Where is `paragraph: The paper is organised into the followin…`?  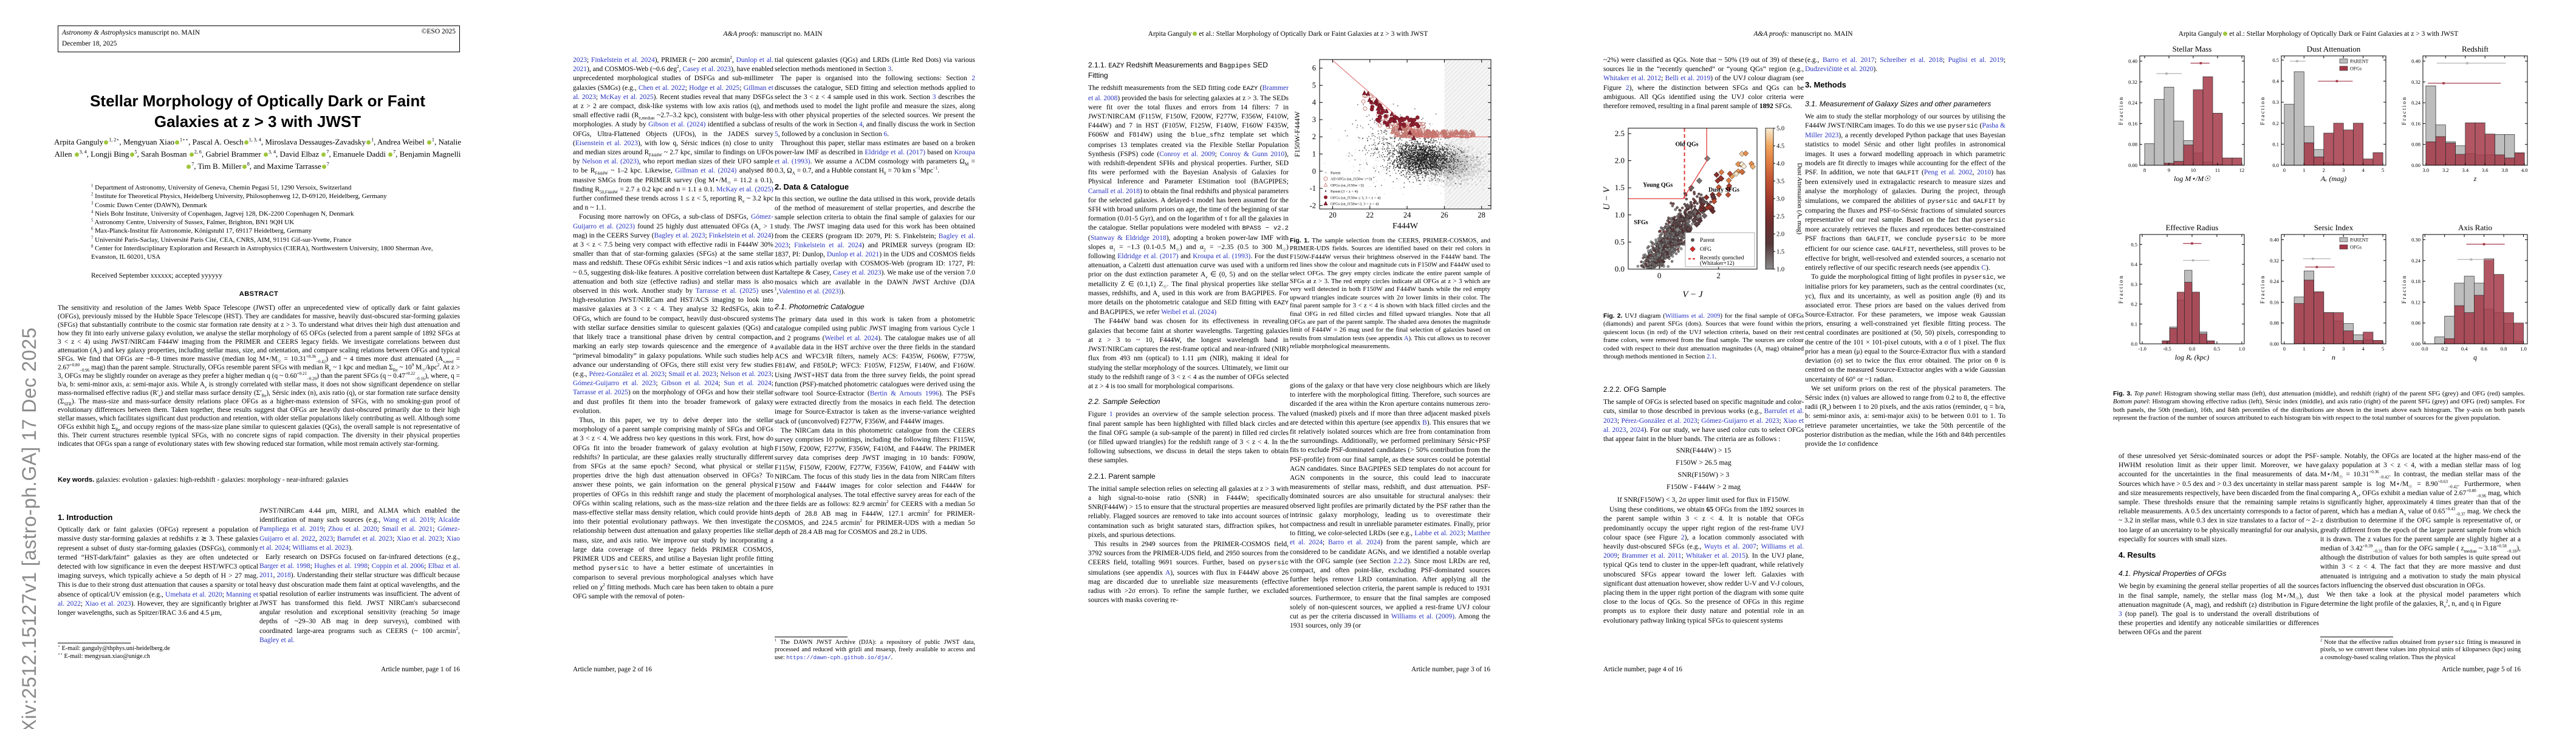
paragraph: The paper is organised into the followin… is located at coordinates (875, 107).